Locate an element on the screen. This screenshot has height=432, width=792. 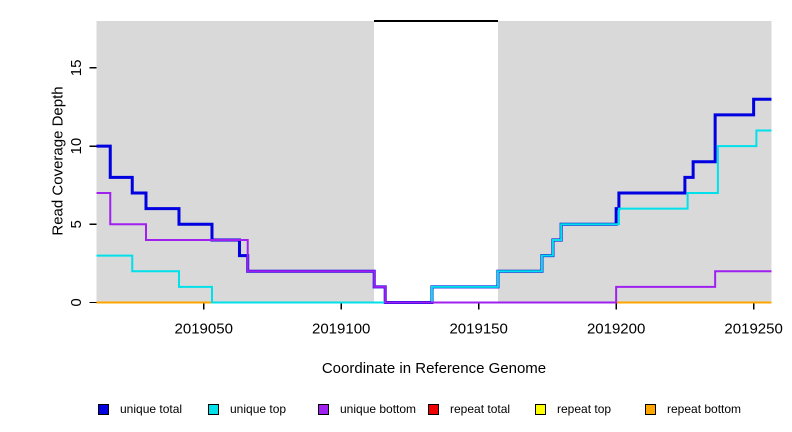
y-axis-title: Read Coverage Depth is located at coordinates (58, 161).